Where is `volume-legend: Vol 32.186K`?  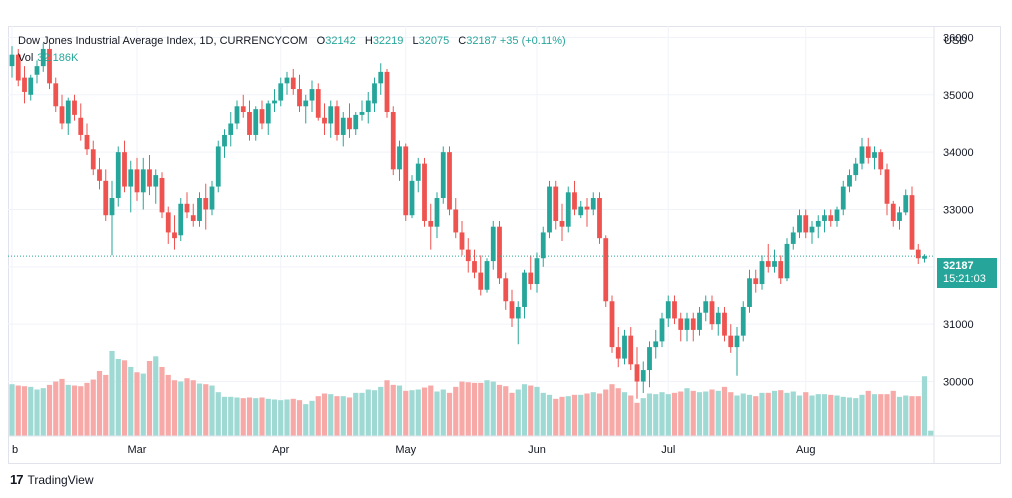
volume-legend: Vol 32.186K is located at coordinates (48, 58).